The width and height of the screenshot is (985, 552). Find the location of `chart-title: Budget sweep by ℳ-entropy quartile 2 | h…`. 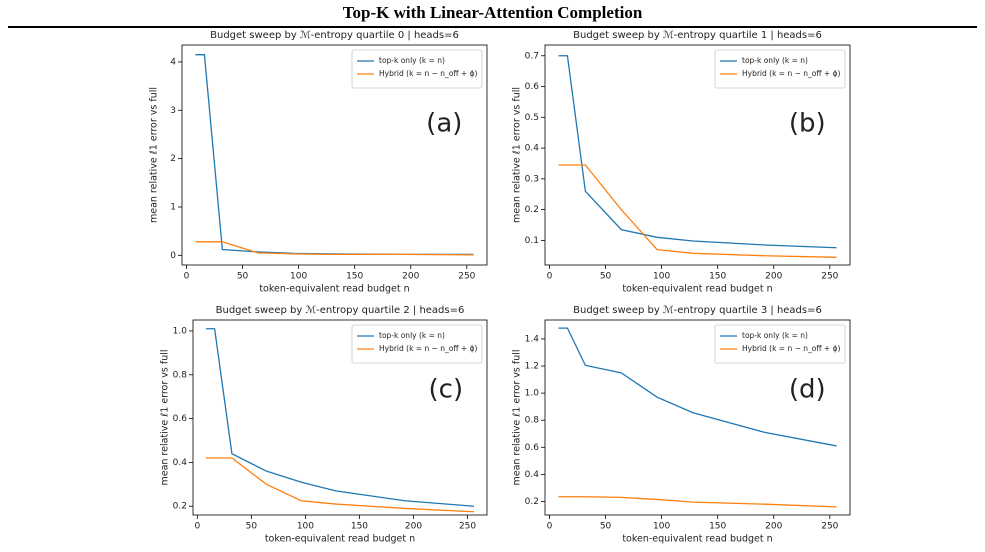

chart-title: Budget sweep by ℳ-entropy quartile 2 | h… is located at coordinates (340, 310).